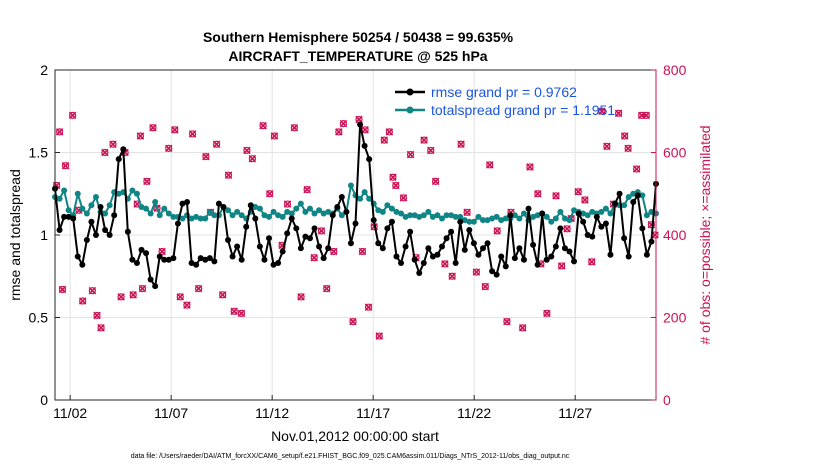  What do you see at coordinates (44, 400) in the screenshot?
I see `y-tick-label: 0` at bounding box center [44, 400].